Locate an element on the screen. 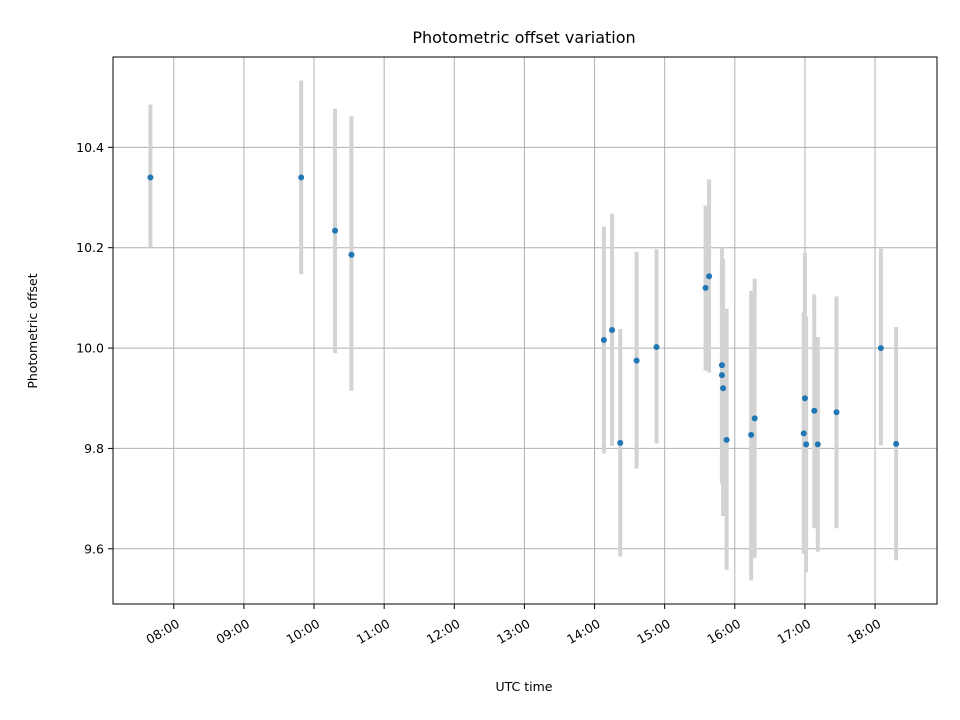  x-tick-label: 18:00 is located at coordinates (864, 631).